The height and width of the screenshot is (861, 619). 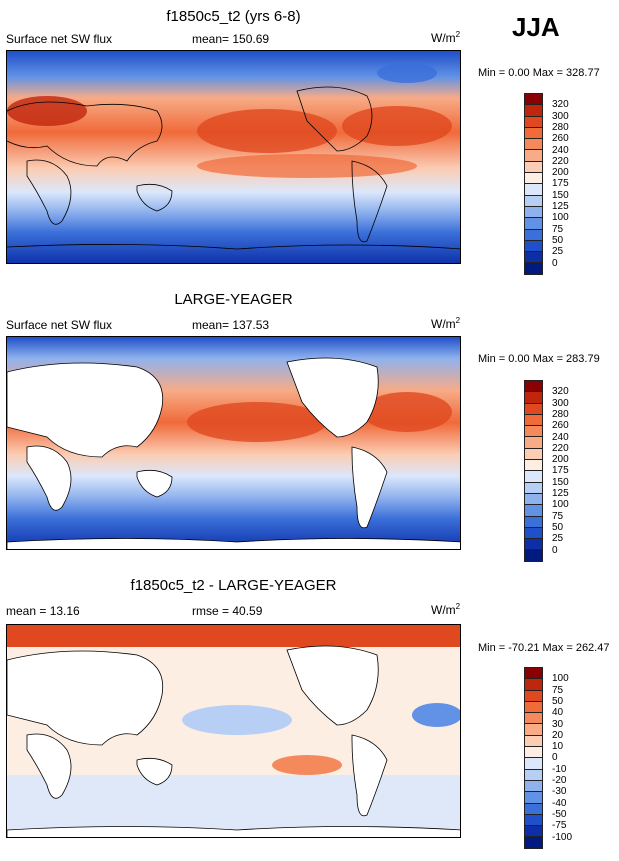 What do you see at coordinates (233, 168) in the screenshot?
I see `panel1-coastlines` at bounding box center [233, 168].